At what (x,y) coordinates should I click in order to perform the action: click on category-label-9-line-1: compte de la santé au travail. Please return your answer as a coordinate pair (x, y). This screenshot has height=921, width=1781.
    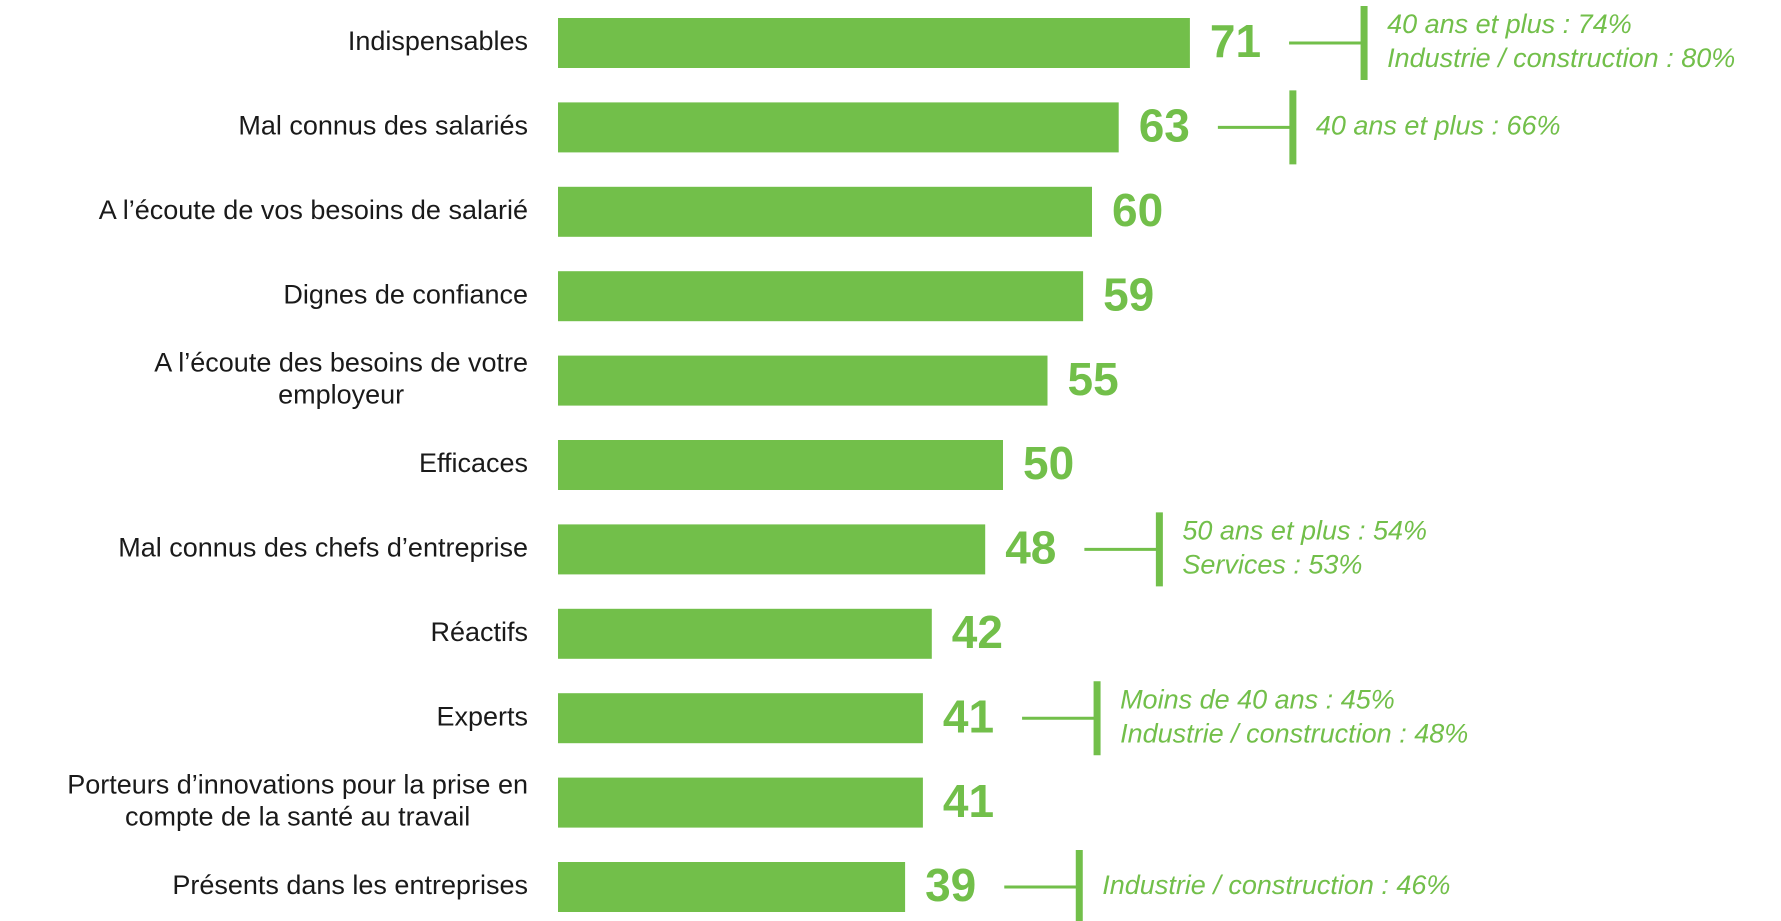
    Looking at the image, I should click on (297, 817).